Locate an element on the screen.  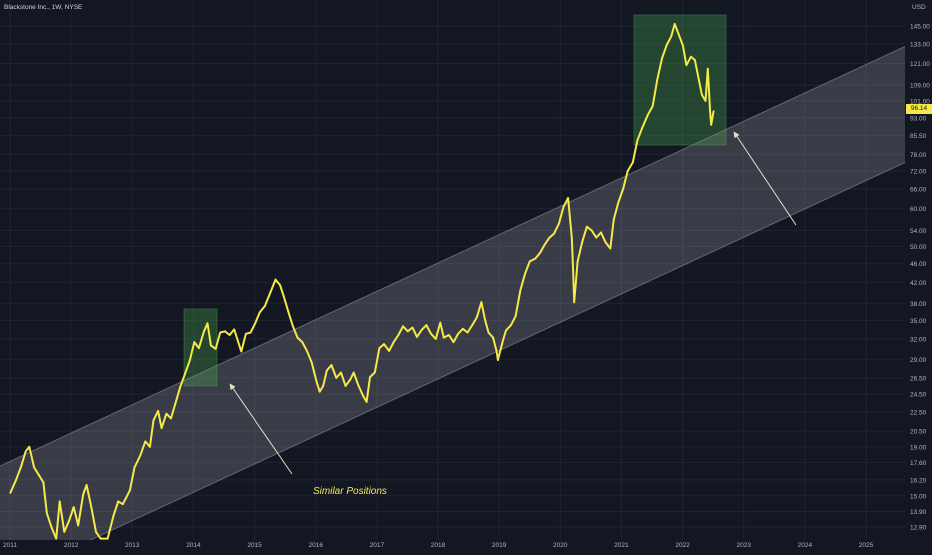
x-tick-label: 2025 is located at coordinates (866, 545).